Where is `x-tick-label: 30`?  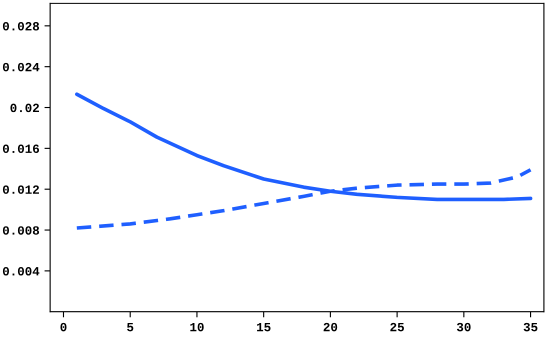
x-tick-label: 30 is located at coordinates (463, 327).